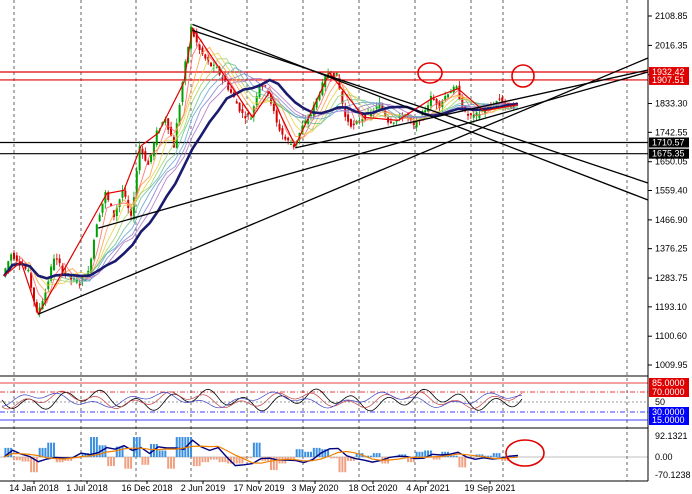 Image resolution: width=692 pixels, height=494 pixels. I want to click on x-tick-label: 17 Nov 2019, so click(258, 488).